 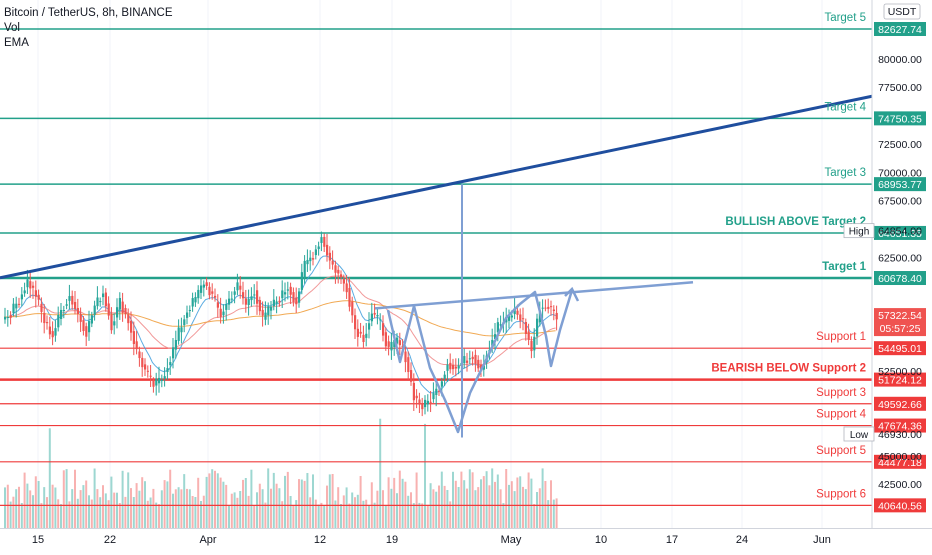 I want to click on ema-indicator-label: EMA, so click(x=16, y=43).